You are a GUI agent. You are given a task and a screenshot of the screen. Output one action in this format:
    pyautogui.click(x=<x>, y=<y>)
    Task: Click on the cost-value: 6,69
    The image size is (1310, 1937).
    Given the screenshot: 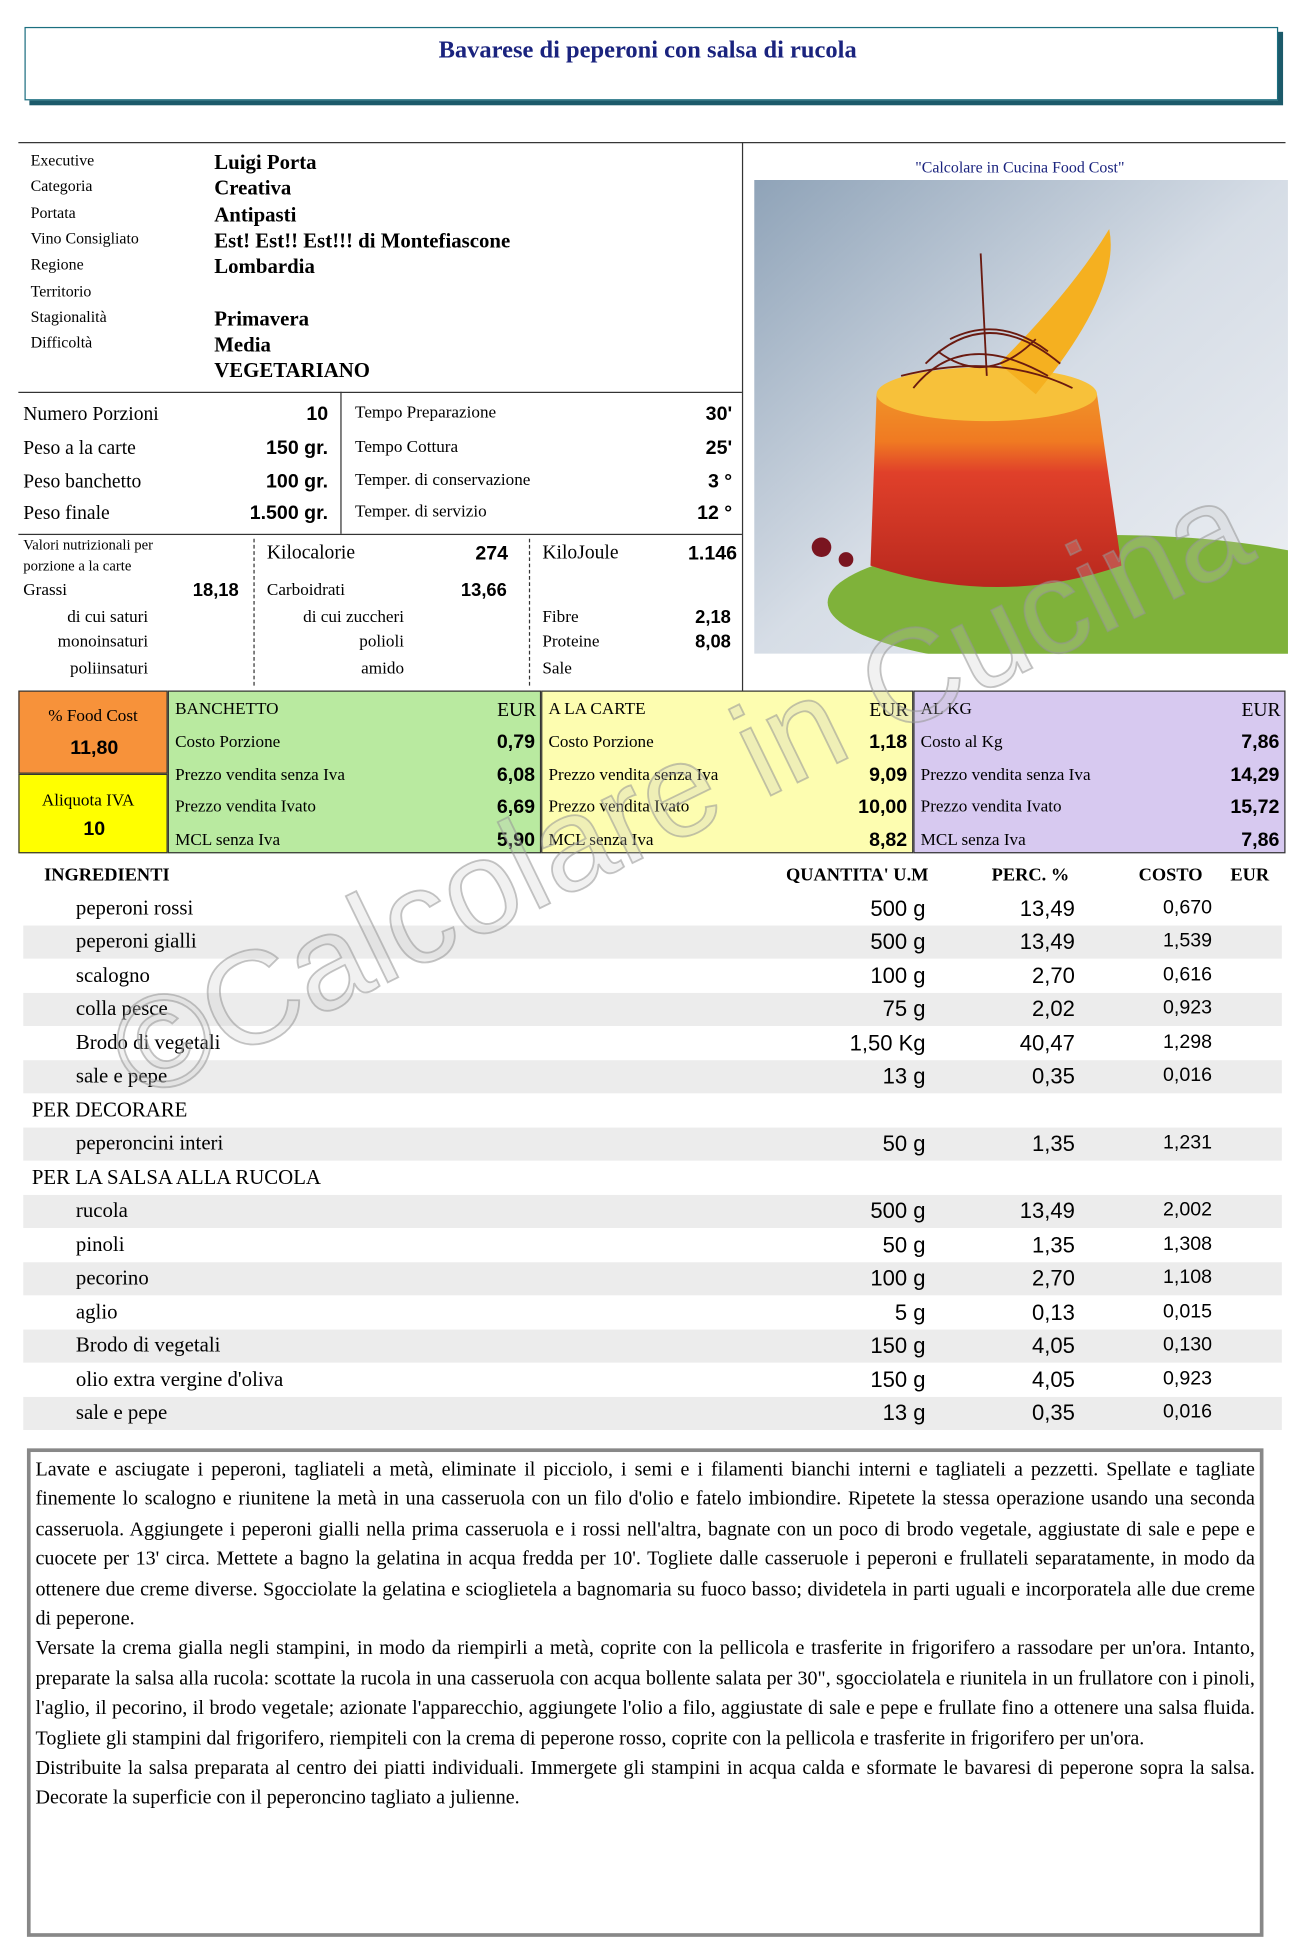 What is the action you would take?
    pyautogui.click(x=516, y=807)
    